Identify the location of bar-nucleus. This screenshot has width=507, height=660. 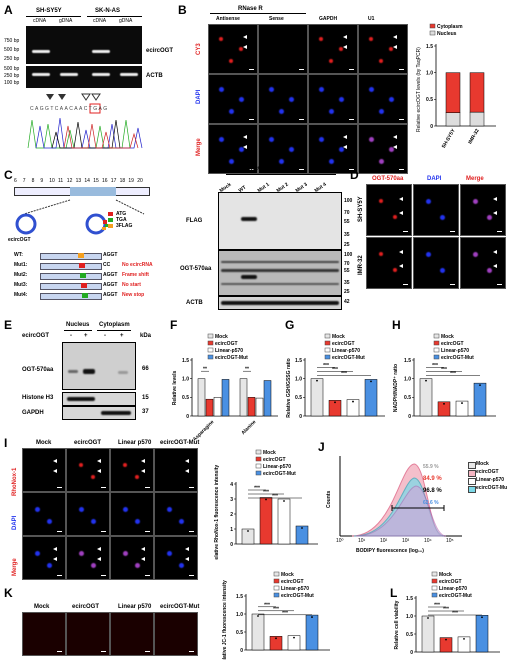
(477, 119).